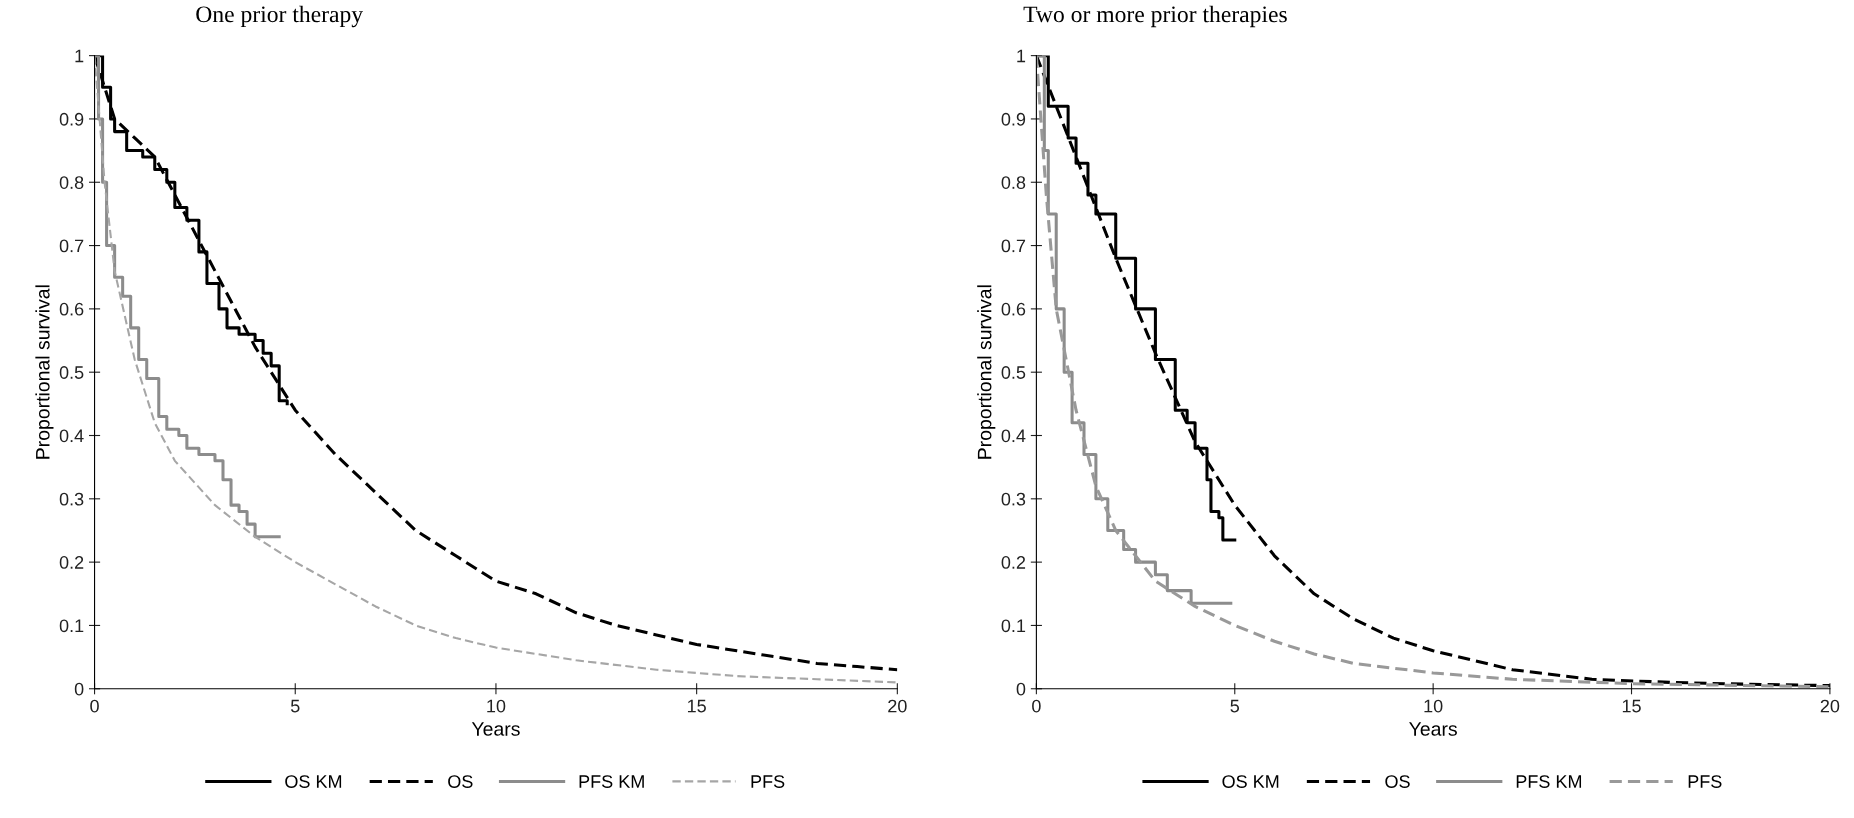  Describe the element at coordinates (280, 16) in the screenshot. I see `chart-title: One prior therapy` at that location.